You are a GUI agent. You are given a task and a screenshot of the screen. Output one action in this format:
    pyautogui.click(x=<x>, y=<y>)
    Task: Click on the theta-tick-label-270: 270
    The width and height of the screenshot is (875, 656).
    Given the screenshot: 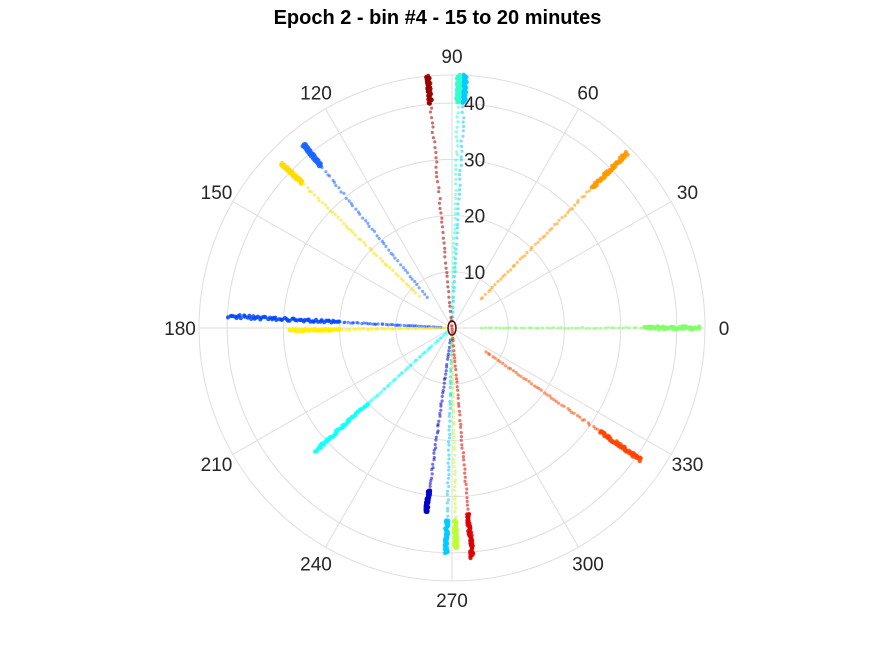 What is the action you would take?
    pyautogui.click(x=452, y=601)
    